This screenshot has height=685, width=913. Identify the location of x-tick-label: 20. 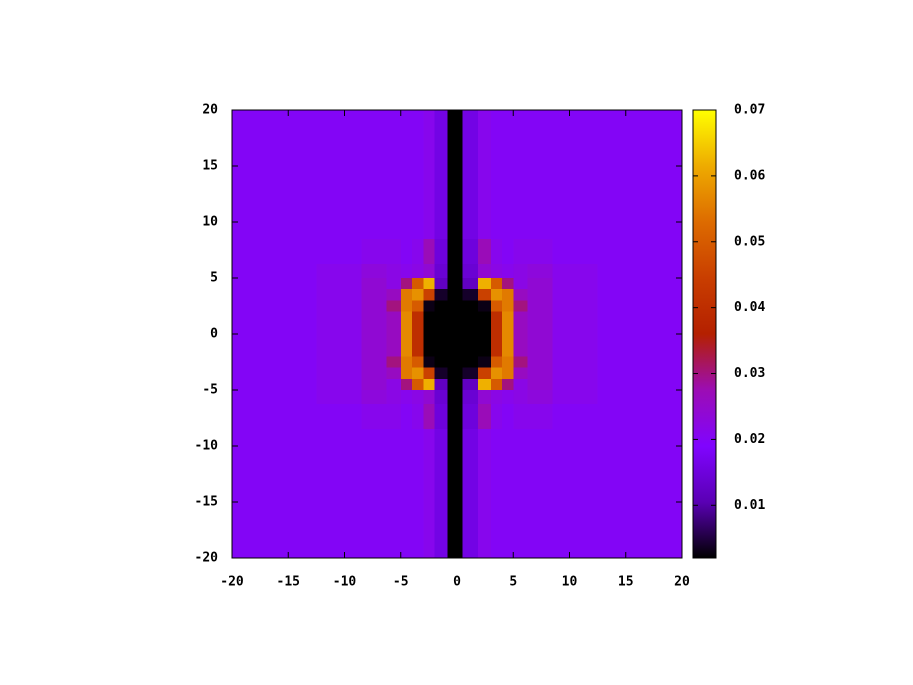
(682, 582).